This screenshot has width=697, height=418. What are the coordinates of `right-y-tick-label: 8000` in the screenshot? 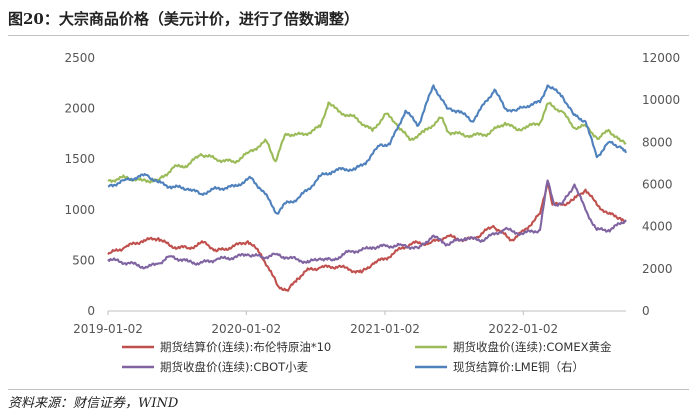 It's located at (657, 142).